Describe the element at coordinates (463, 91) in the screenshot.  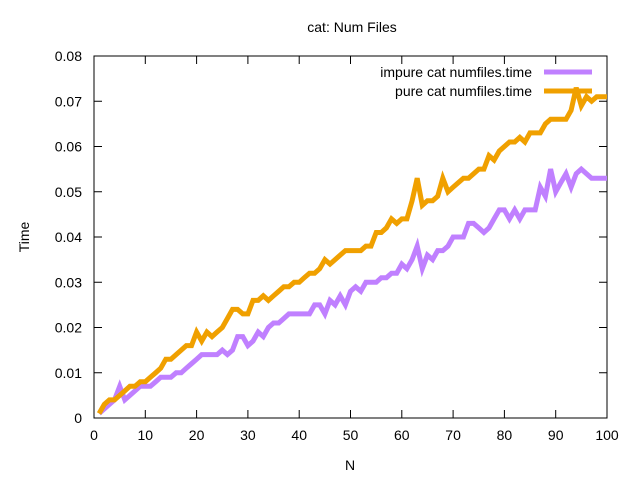
I see `legend-label: pure cat numfiles.time` at that location.